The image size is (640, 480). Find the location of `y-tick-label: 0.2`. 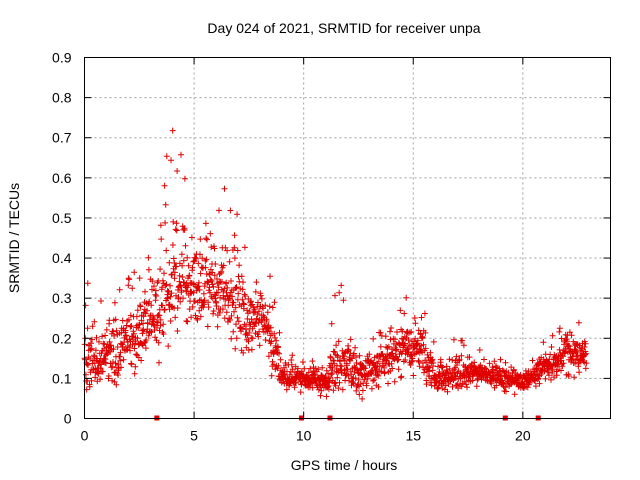

y-tick-label: 0.2 is located at coordinates (62, 338).